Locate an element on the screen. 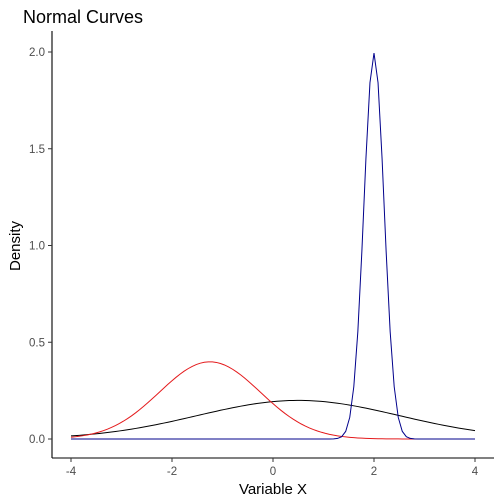  chart-title: Normal Curves is located at coordinates (83, 17).